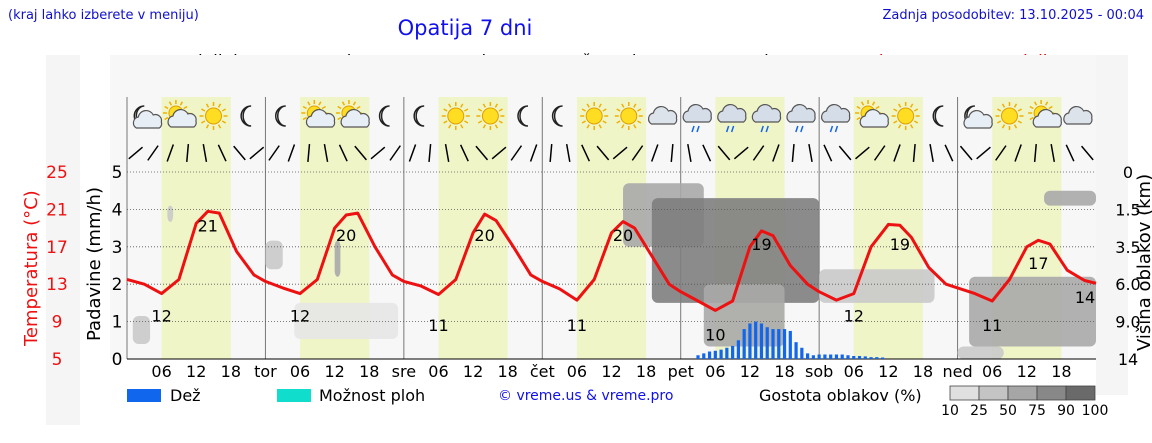  I want to click on cloud-height-tick: 3.5, so click(1127, 247).